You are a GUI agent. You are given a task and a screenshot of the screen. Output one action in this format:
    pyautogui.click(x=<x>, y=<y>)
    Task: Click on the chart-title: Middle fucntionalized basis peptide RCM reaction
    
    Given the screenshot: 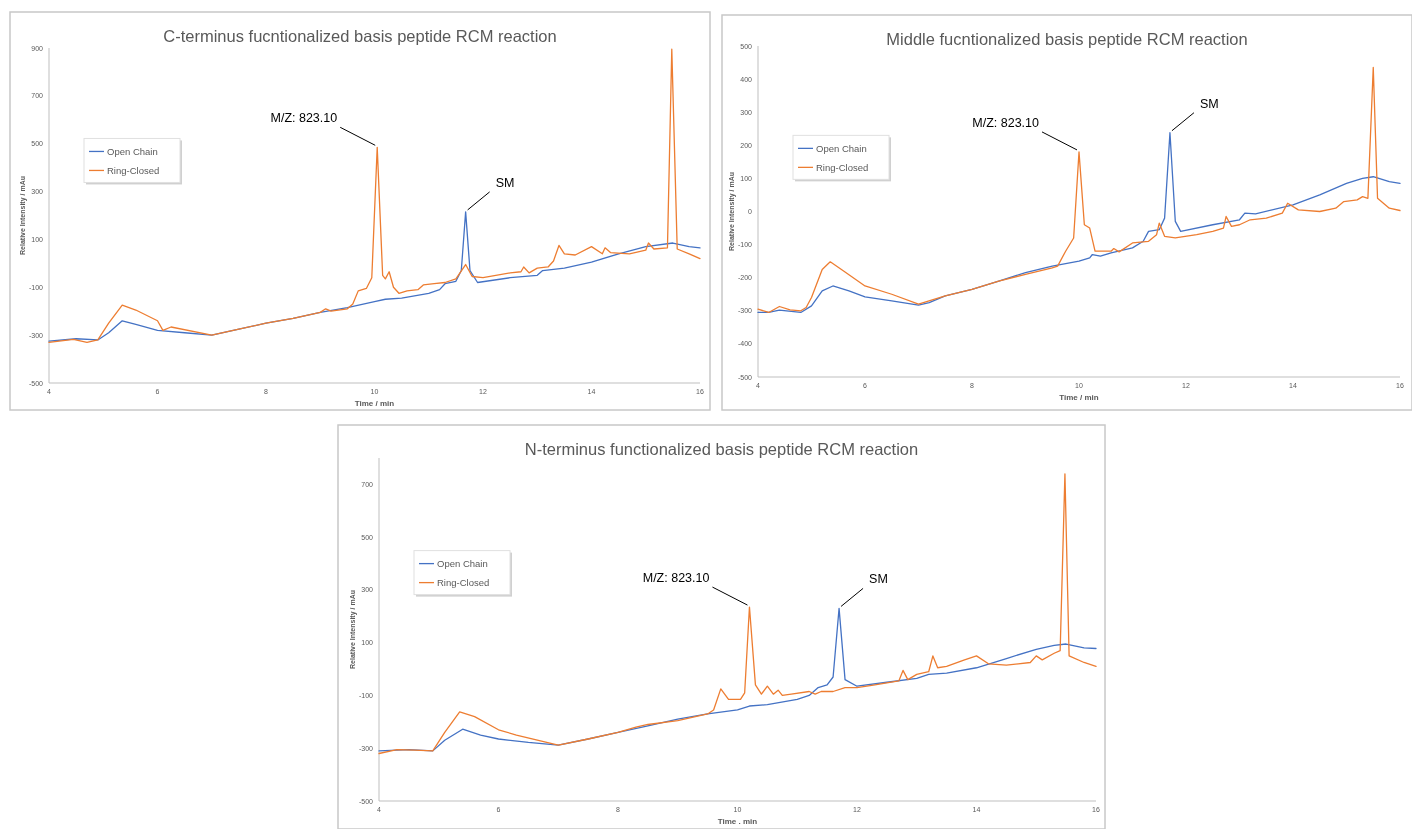 What is the action you would take?
    pyautogui.click(x=1067, y=39)
    